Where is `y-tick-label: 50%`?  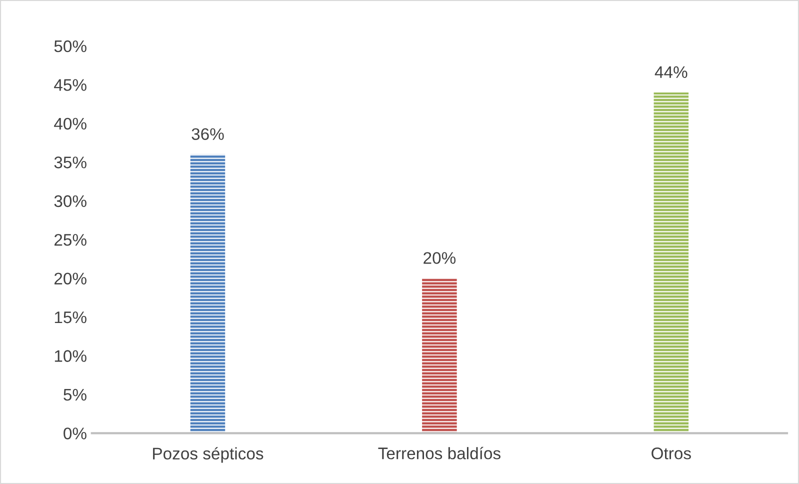 y-tick-label: 50% is located at coordinates (70, 46).